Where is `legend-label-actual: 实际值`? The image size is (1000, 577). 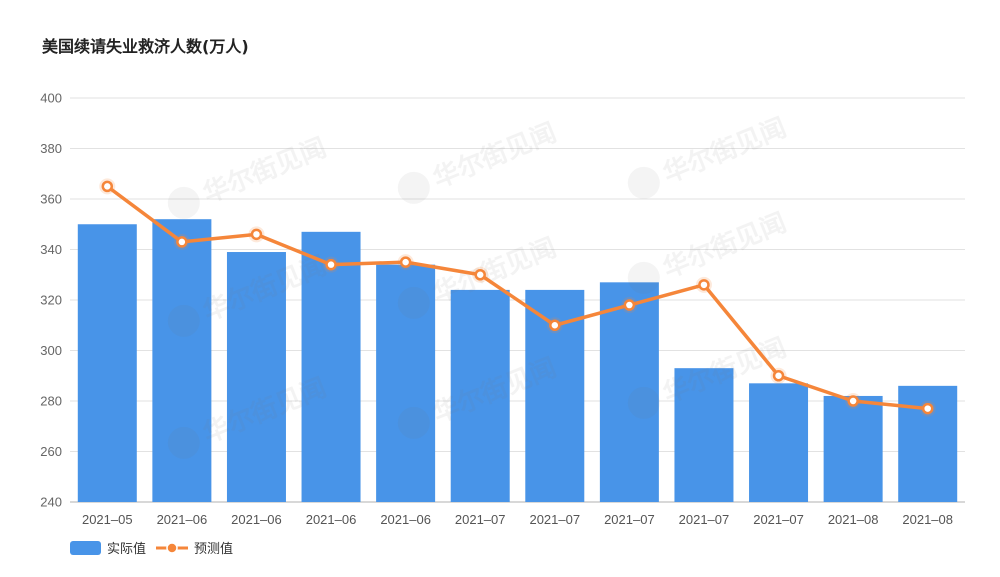 legend-label-actual: 实际值 is located at coordinates (126, 549).